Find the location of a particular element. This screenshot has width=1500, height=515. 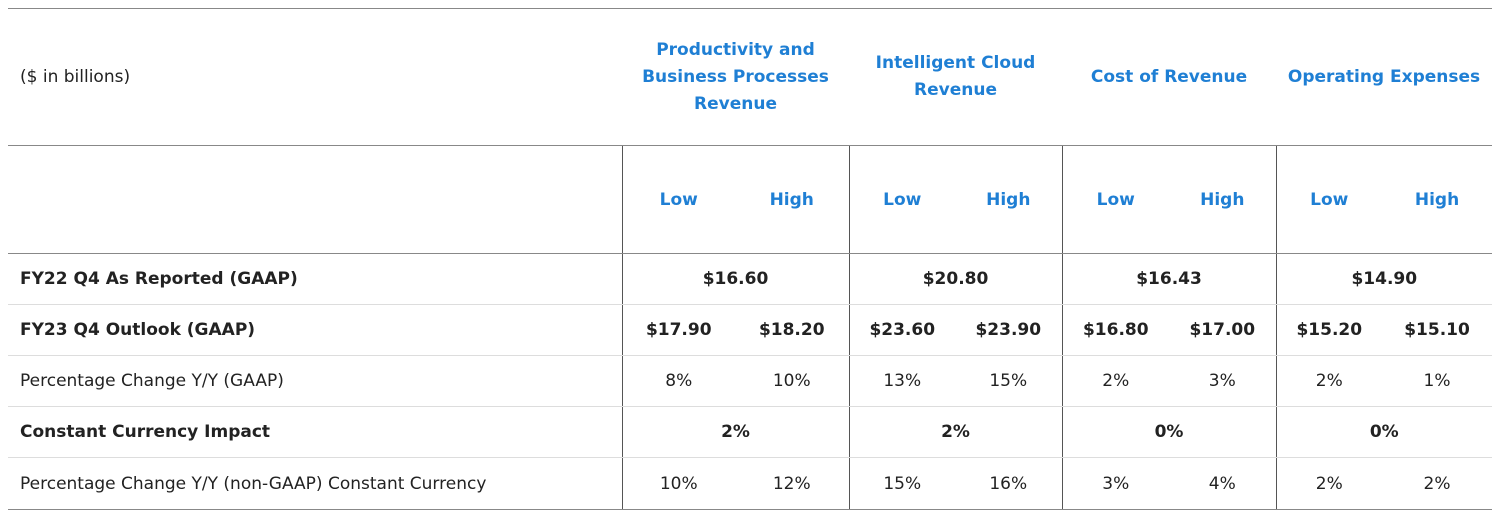

group-title-line: Operating Expenses is located at coordinates (1384, 76).